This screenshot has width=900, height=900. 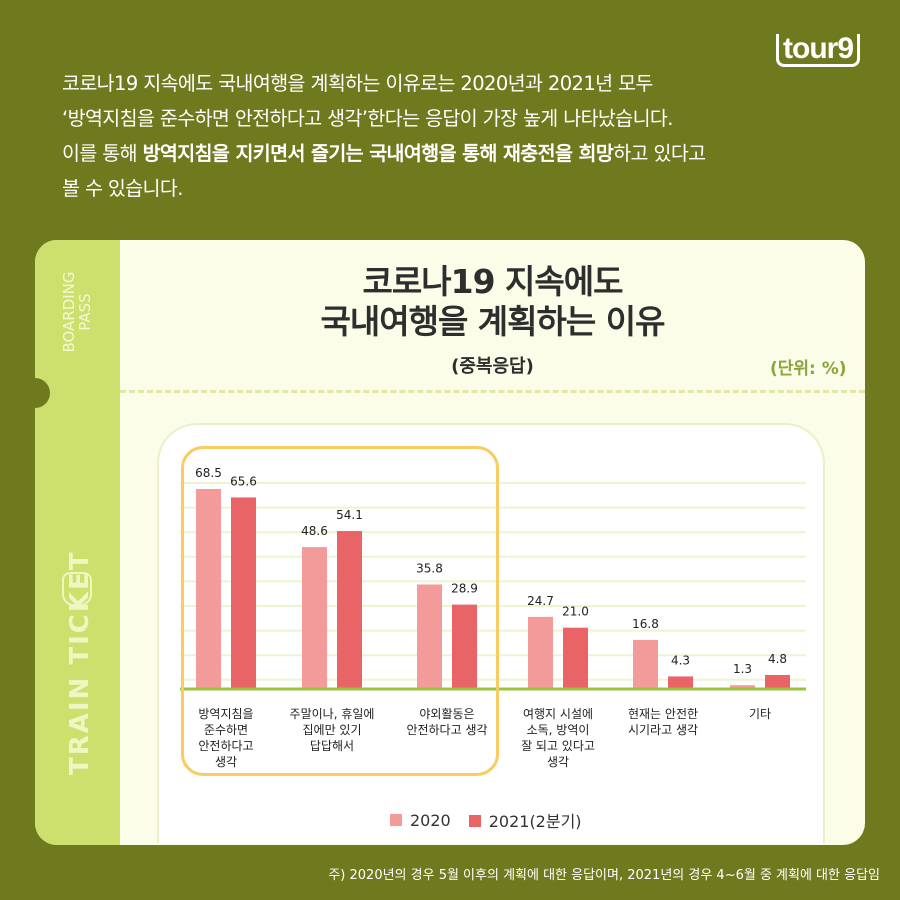 I want to click on value-label: 68.5, so click(x=208, y=473).